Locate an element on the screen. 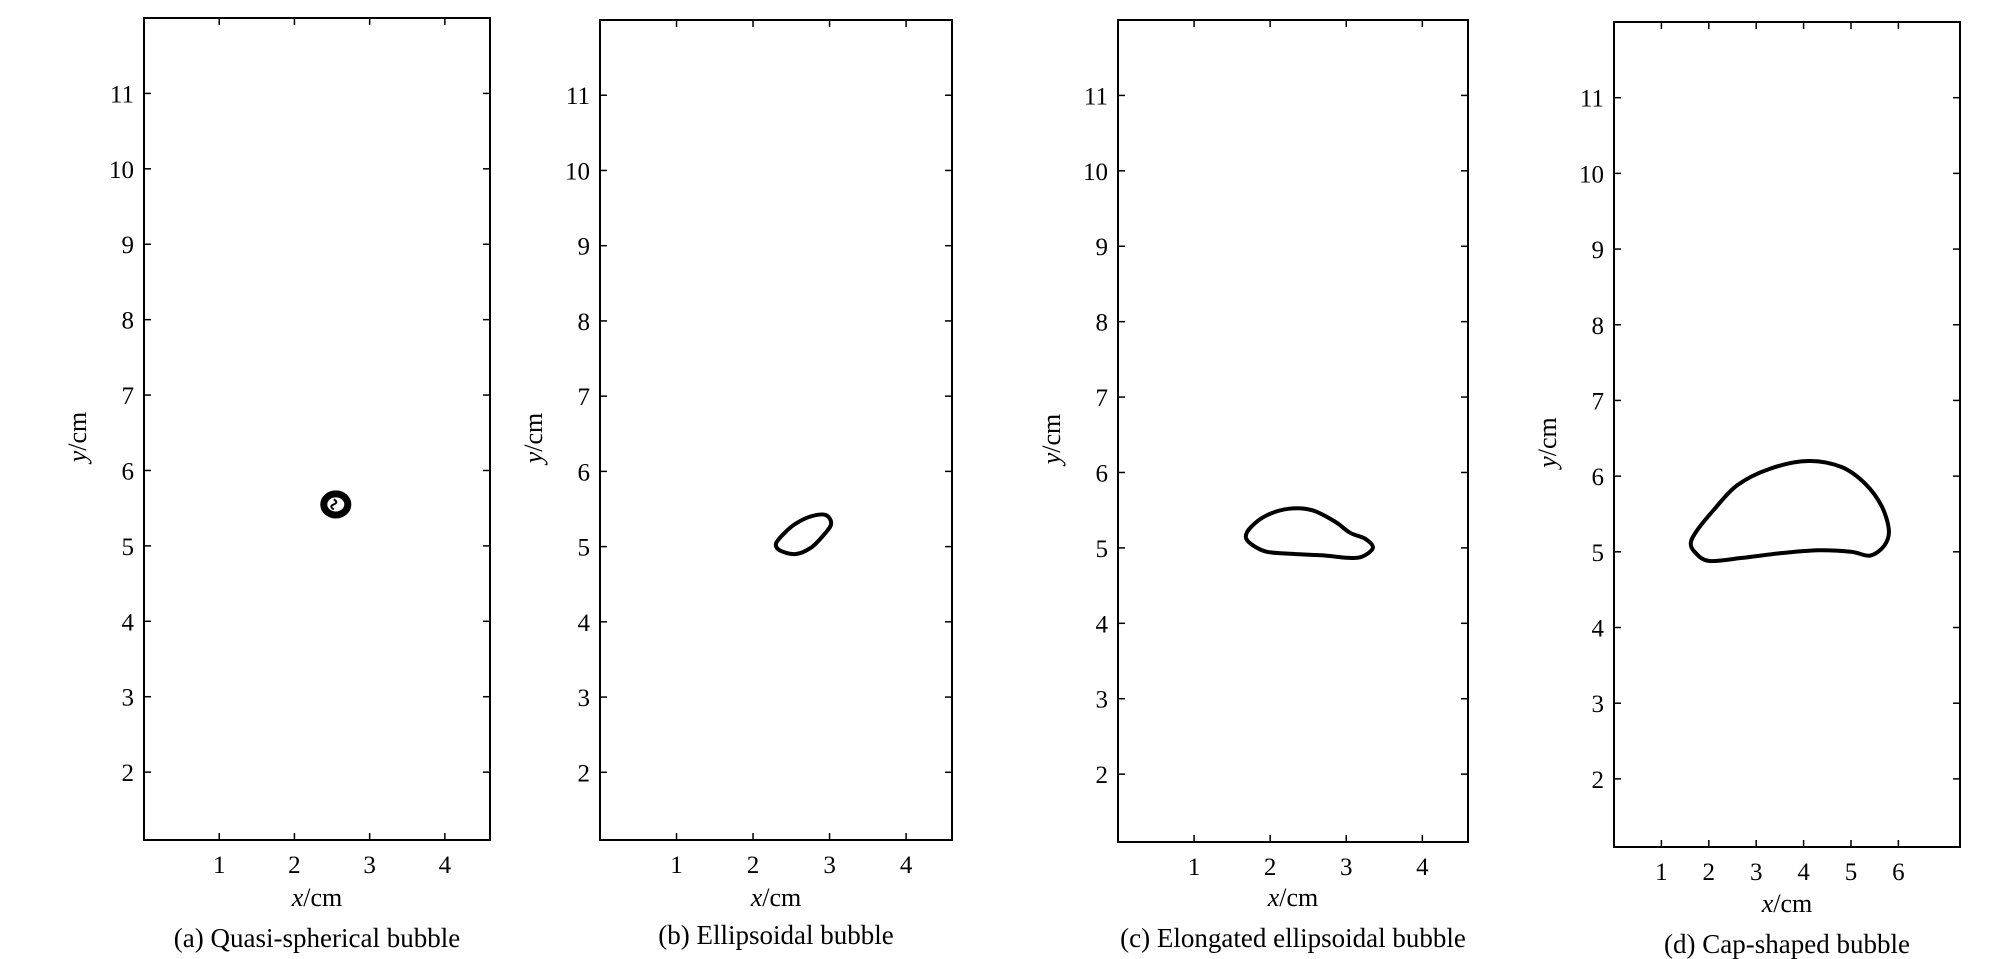  panel-caption: (d) Cap-shaped bubble is located at coordinates (1787, 944).